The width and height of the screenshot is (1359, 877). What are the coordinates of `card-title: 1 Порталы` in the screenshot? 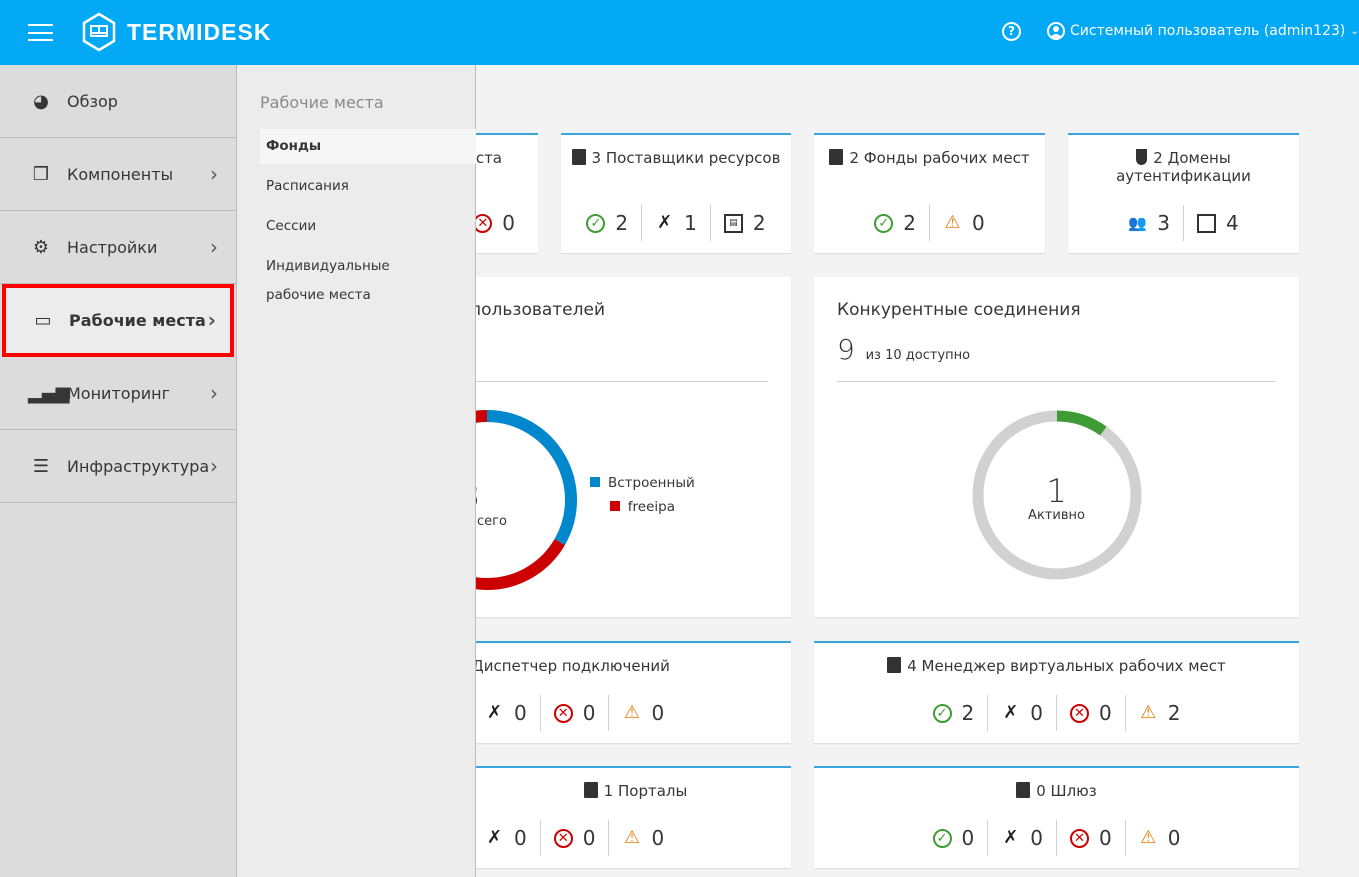 It's located at (595, 791).